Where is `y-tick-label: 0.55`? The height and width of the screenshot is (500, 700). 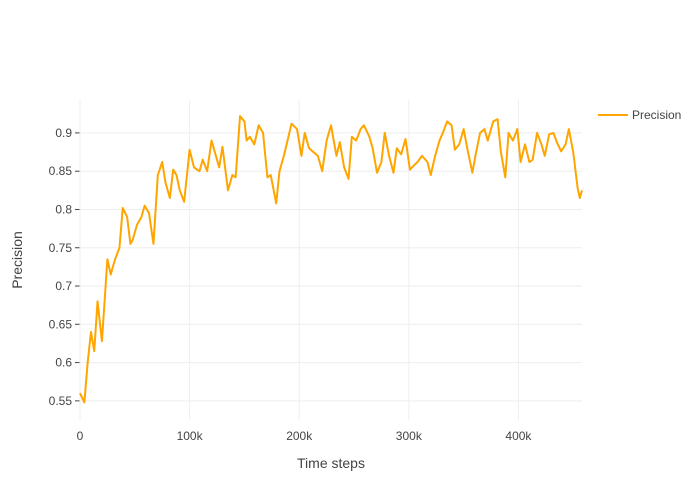 y-tick-label: 0.55 is located at coordinates (61, 401).